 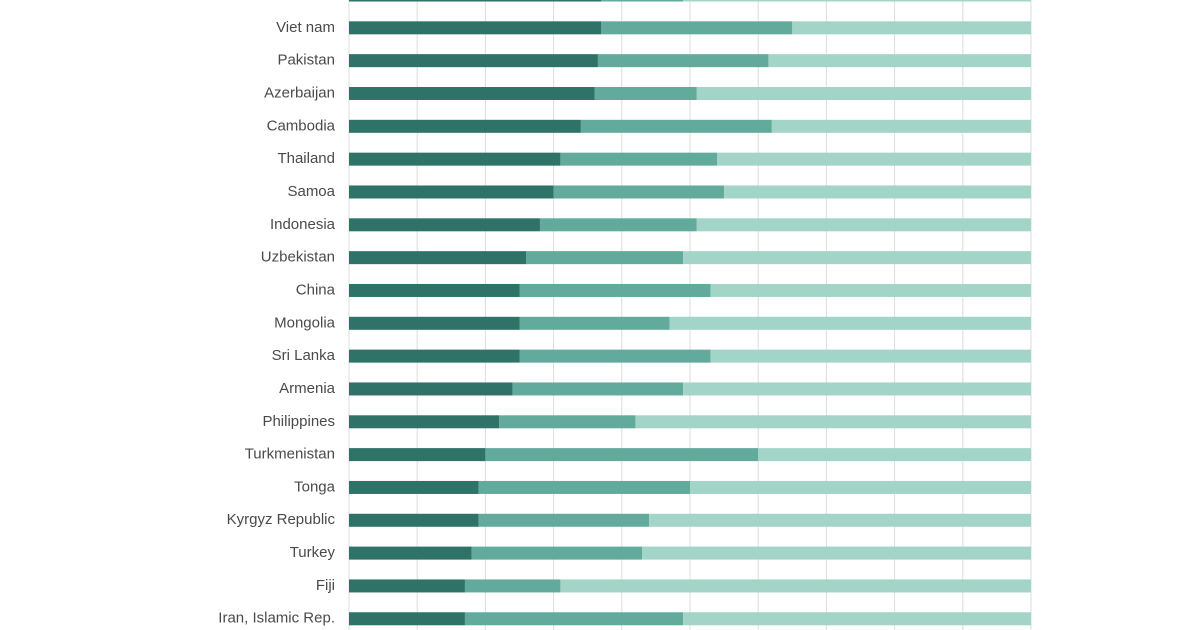 What do you see at coordinates (298, 421) in the screenshot?
I see `category-label: Philippines` at bounding box center [298, 421].